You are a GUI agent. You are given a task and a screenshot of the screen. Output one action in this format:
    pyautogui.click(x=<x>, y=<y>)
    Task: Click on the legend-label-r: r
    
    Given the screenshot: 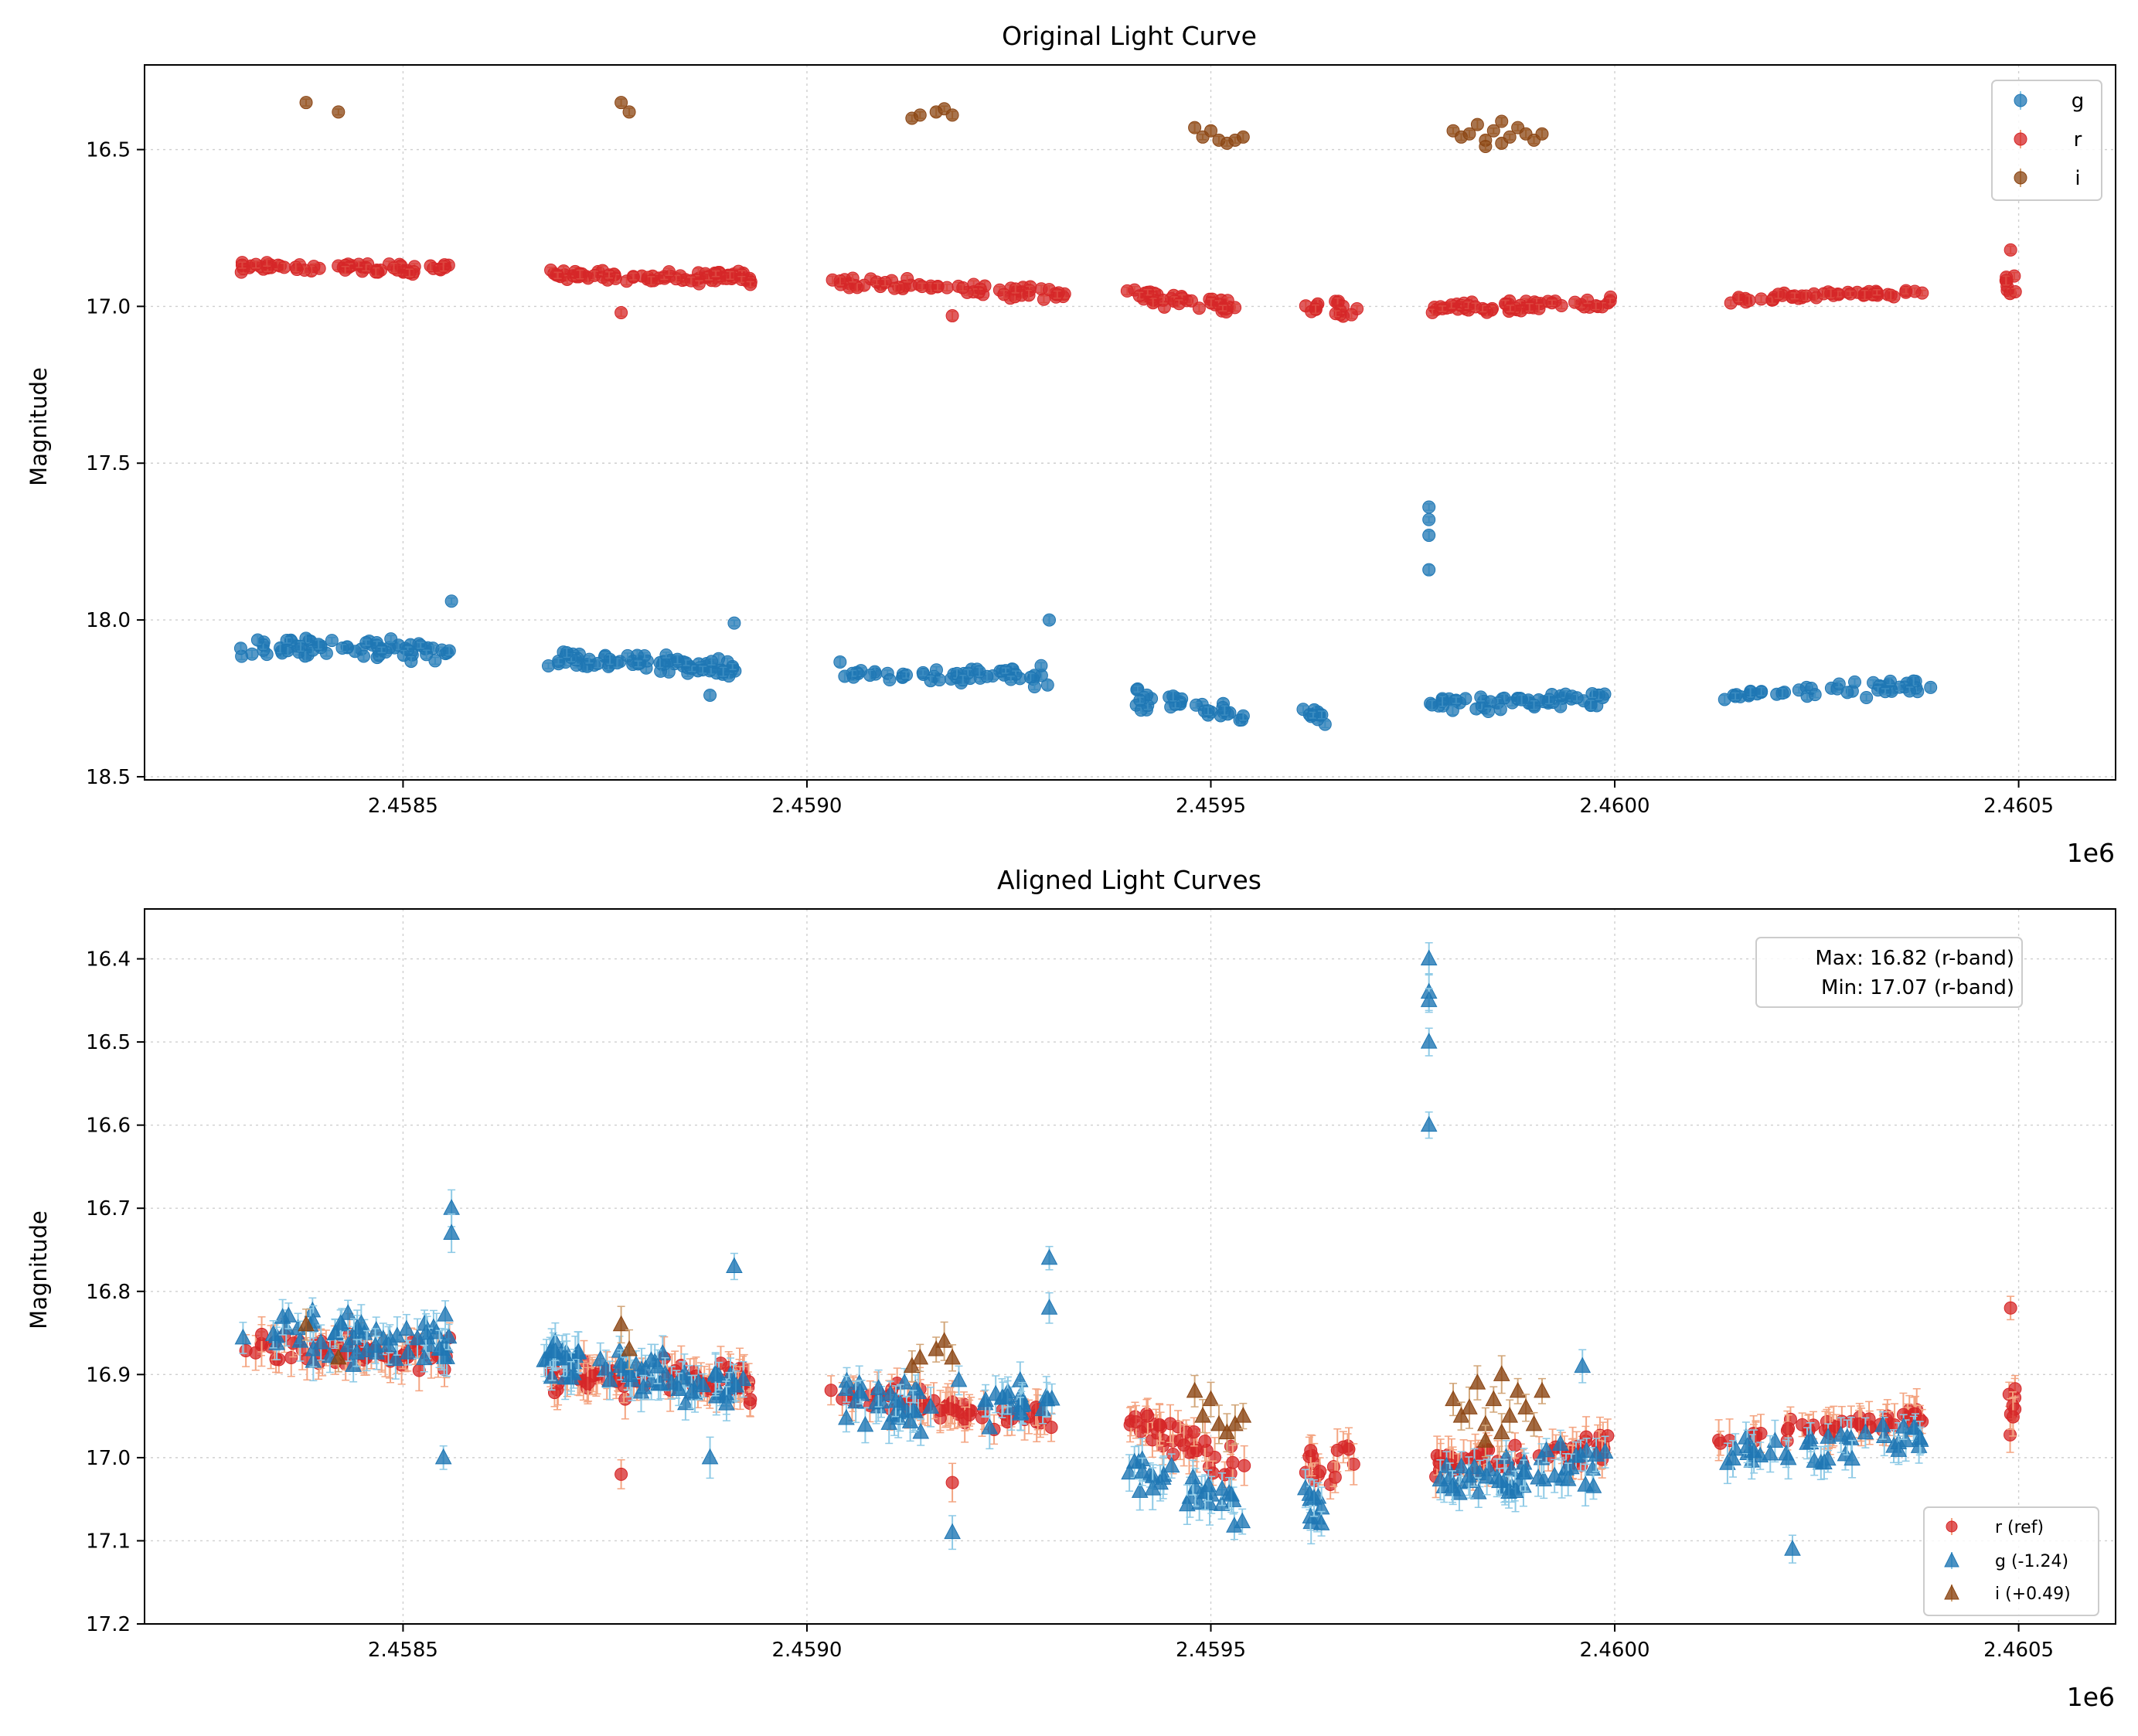 What is the action you would take?
    pyautogui.click(x=2078, y=139)
    